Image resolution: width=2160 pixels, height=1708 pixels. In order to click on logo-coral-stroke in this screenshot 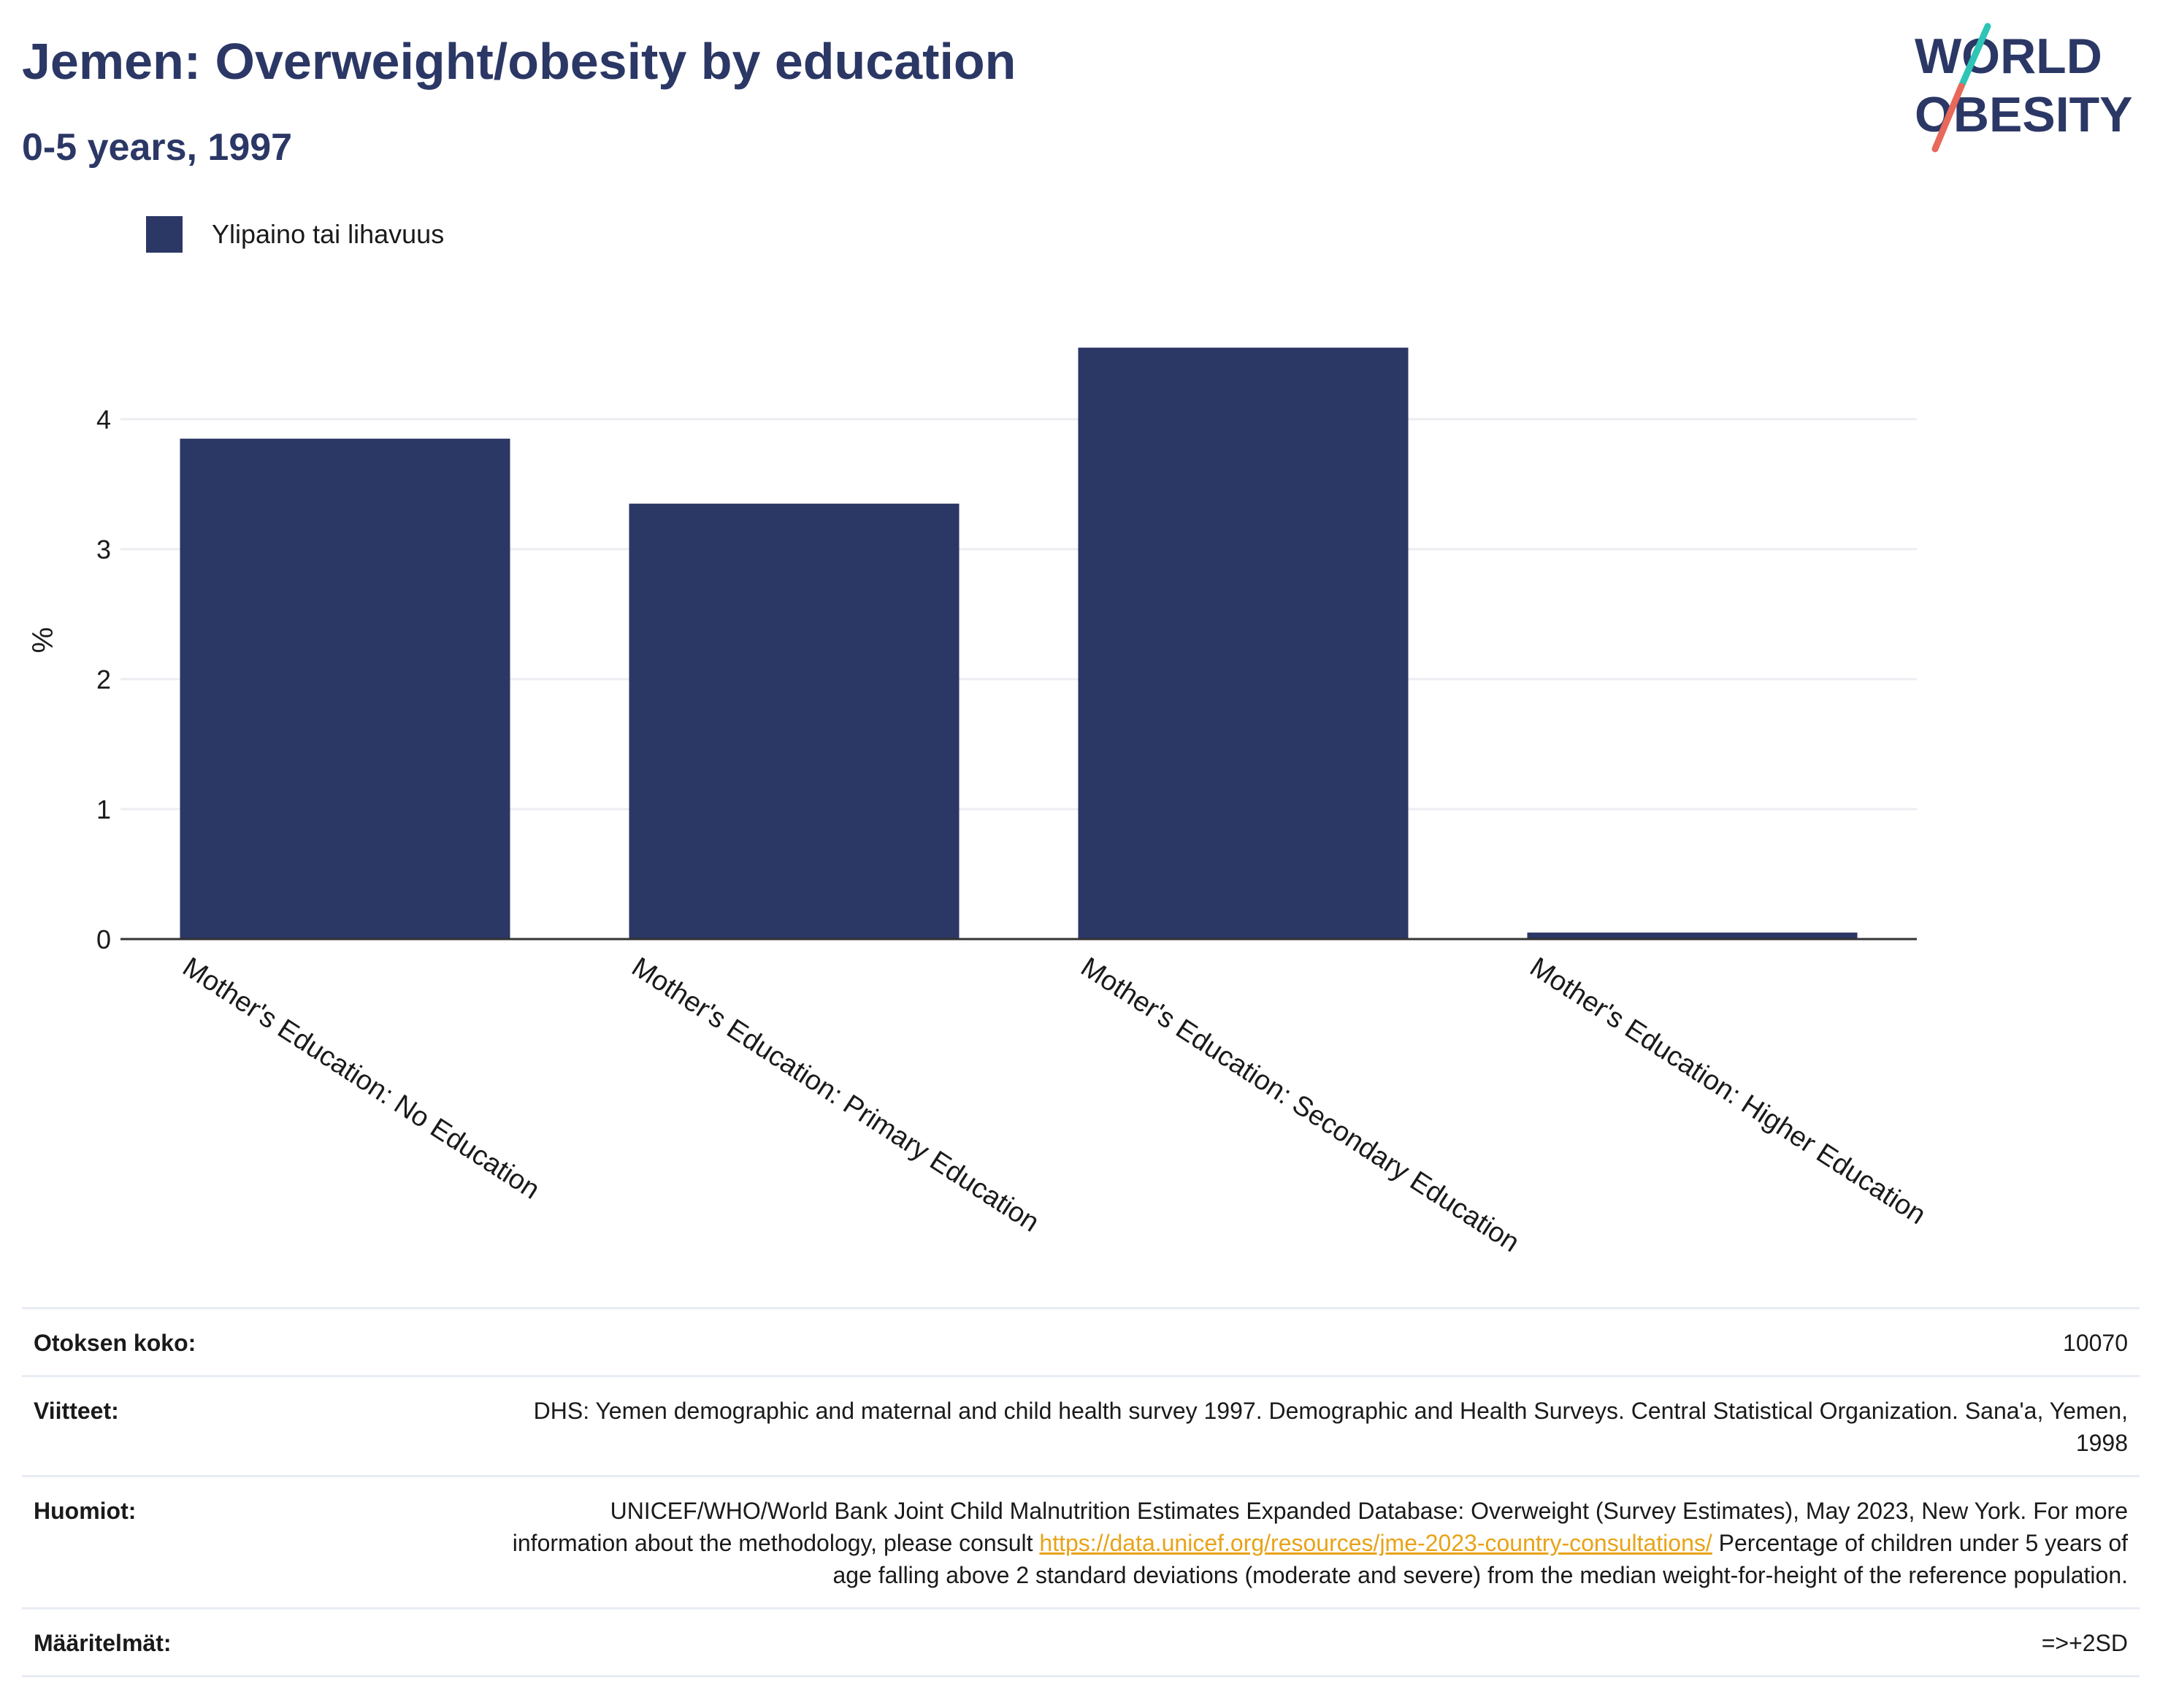, I will do `click(1948, 118)`.